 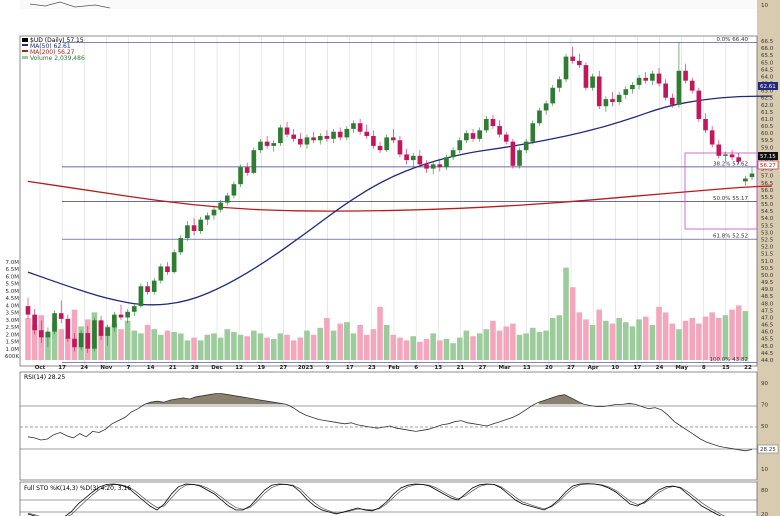 I want to click on ma200-tag: 56.27, so click(x=768, y=166).